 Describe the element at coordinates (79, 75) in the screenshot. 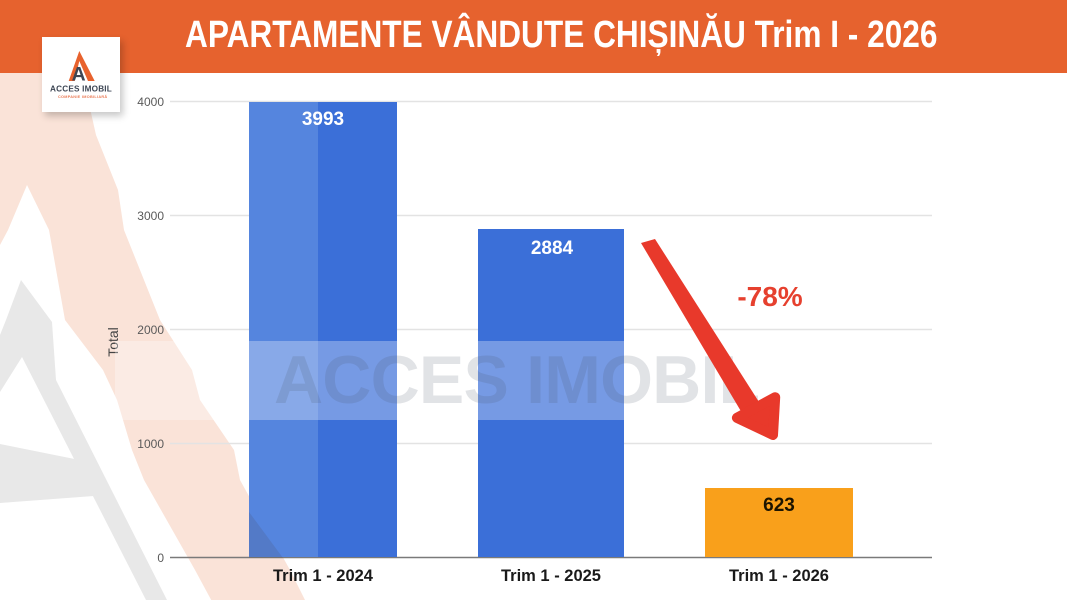

I see `svg-text: A` at that location.